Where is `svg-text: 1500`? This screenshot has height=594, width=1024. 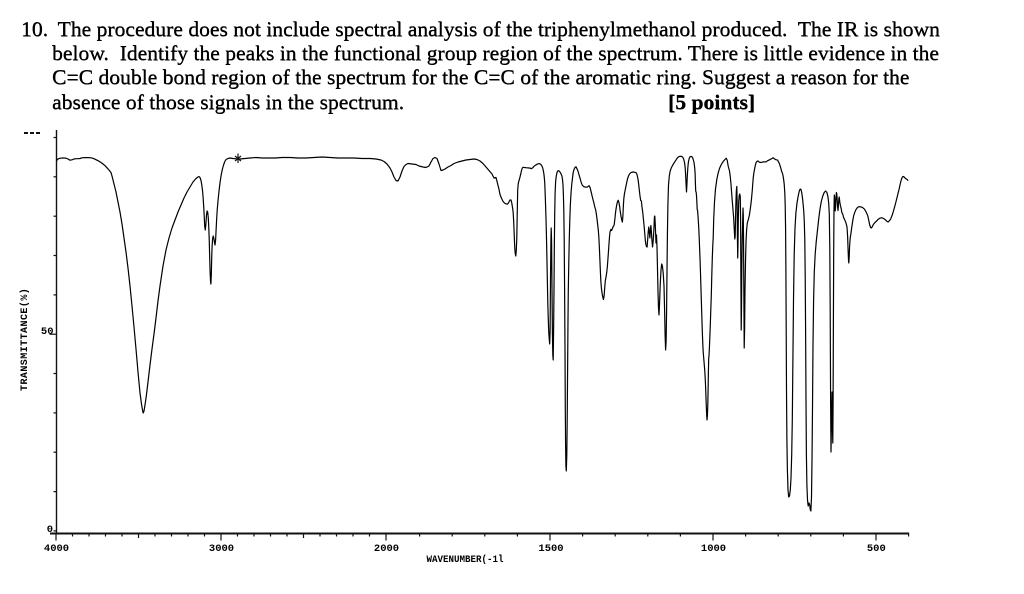 svg-text: 1500 is located at coordinates (550, 549).